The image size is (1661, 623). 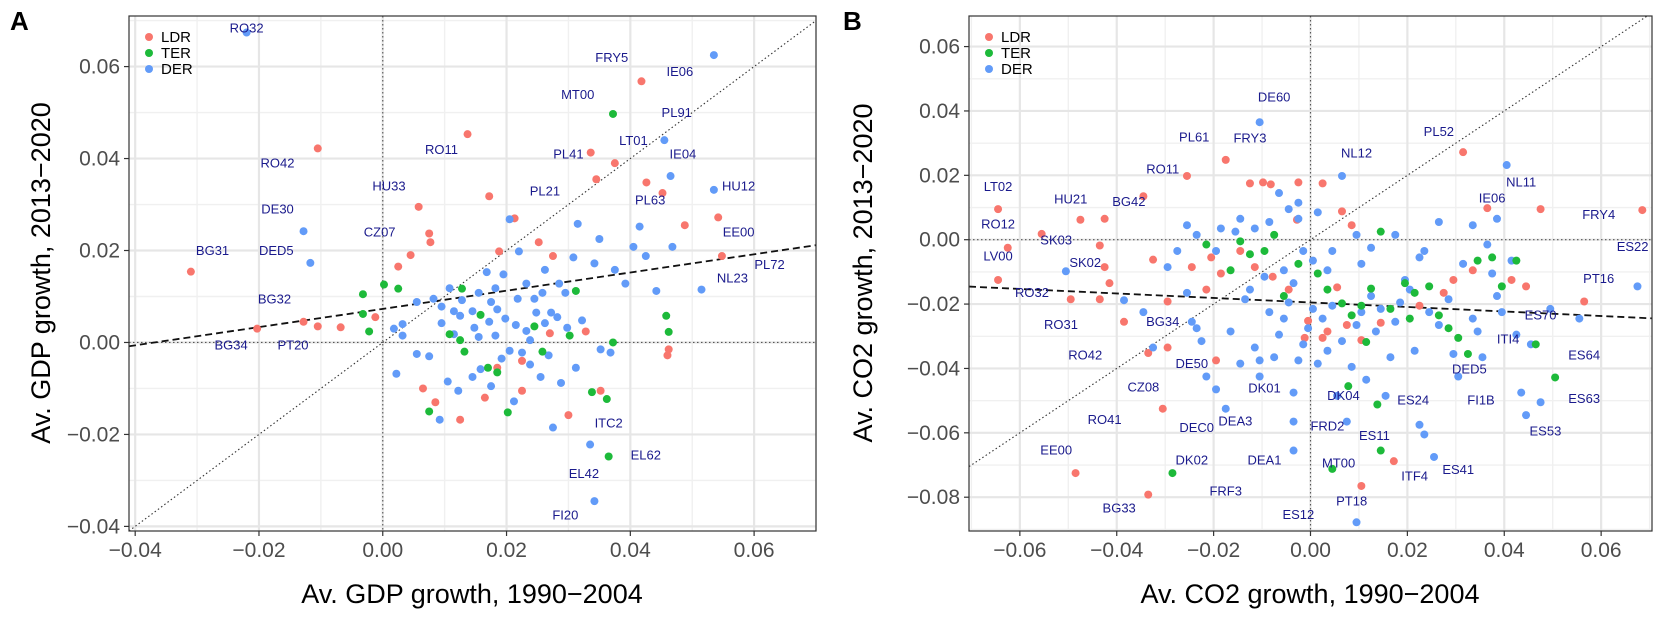 I want to click on point-label: FRY4, so click(x=1598, y=214).